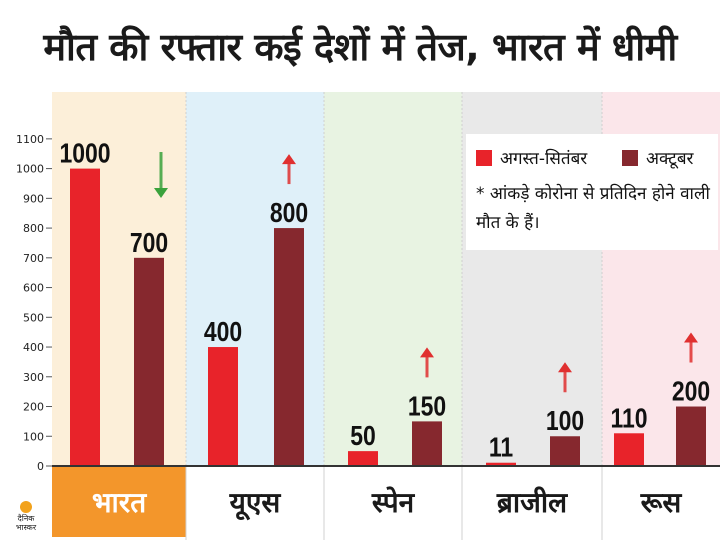  Describe the element at coordinates (427, 406) in the screenshot. I see `value-label-2-1: 150` at that location.